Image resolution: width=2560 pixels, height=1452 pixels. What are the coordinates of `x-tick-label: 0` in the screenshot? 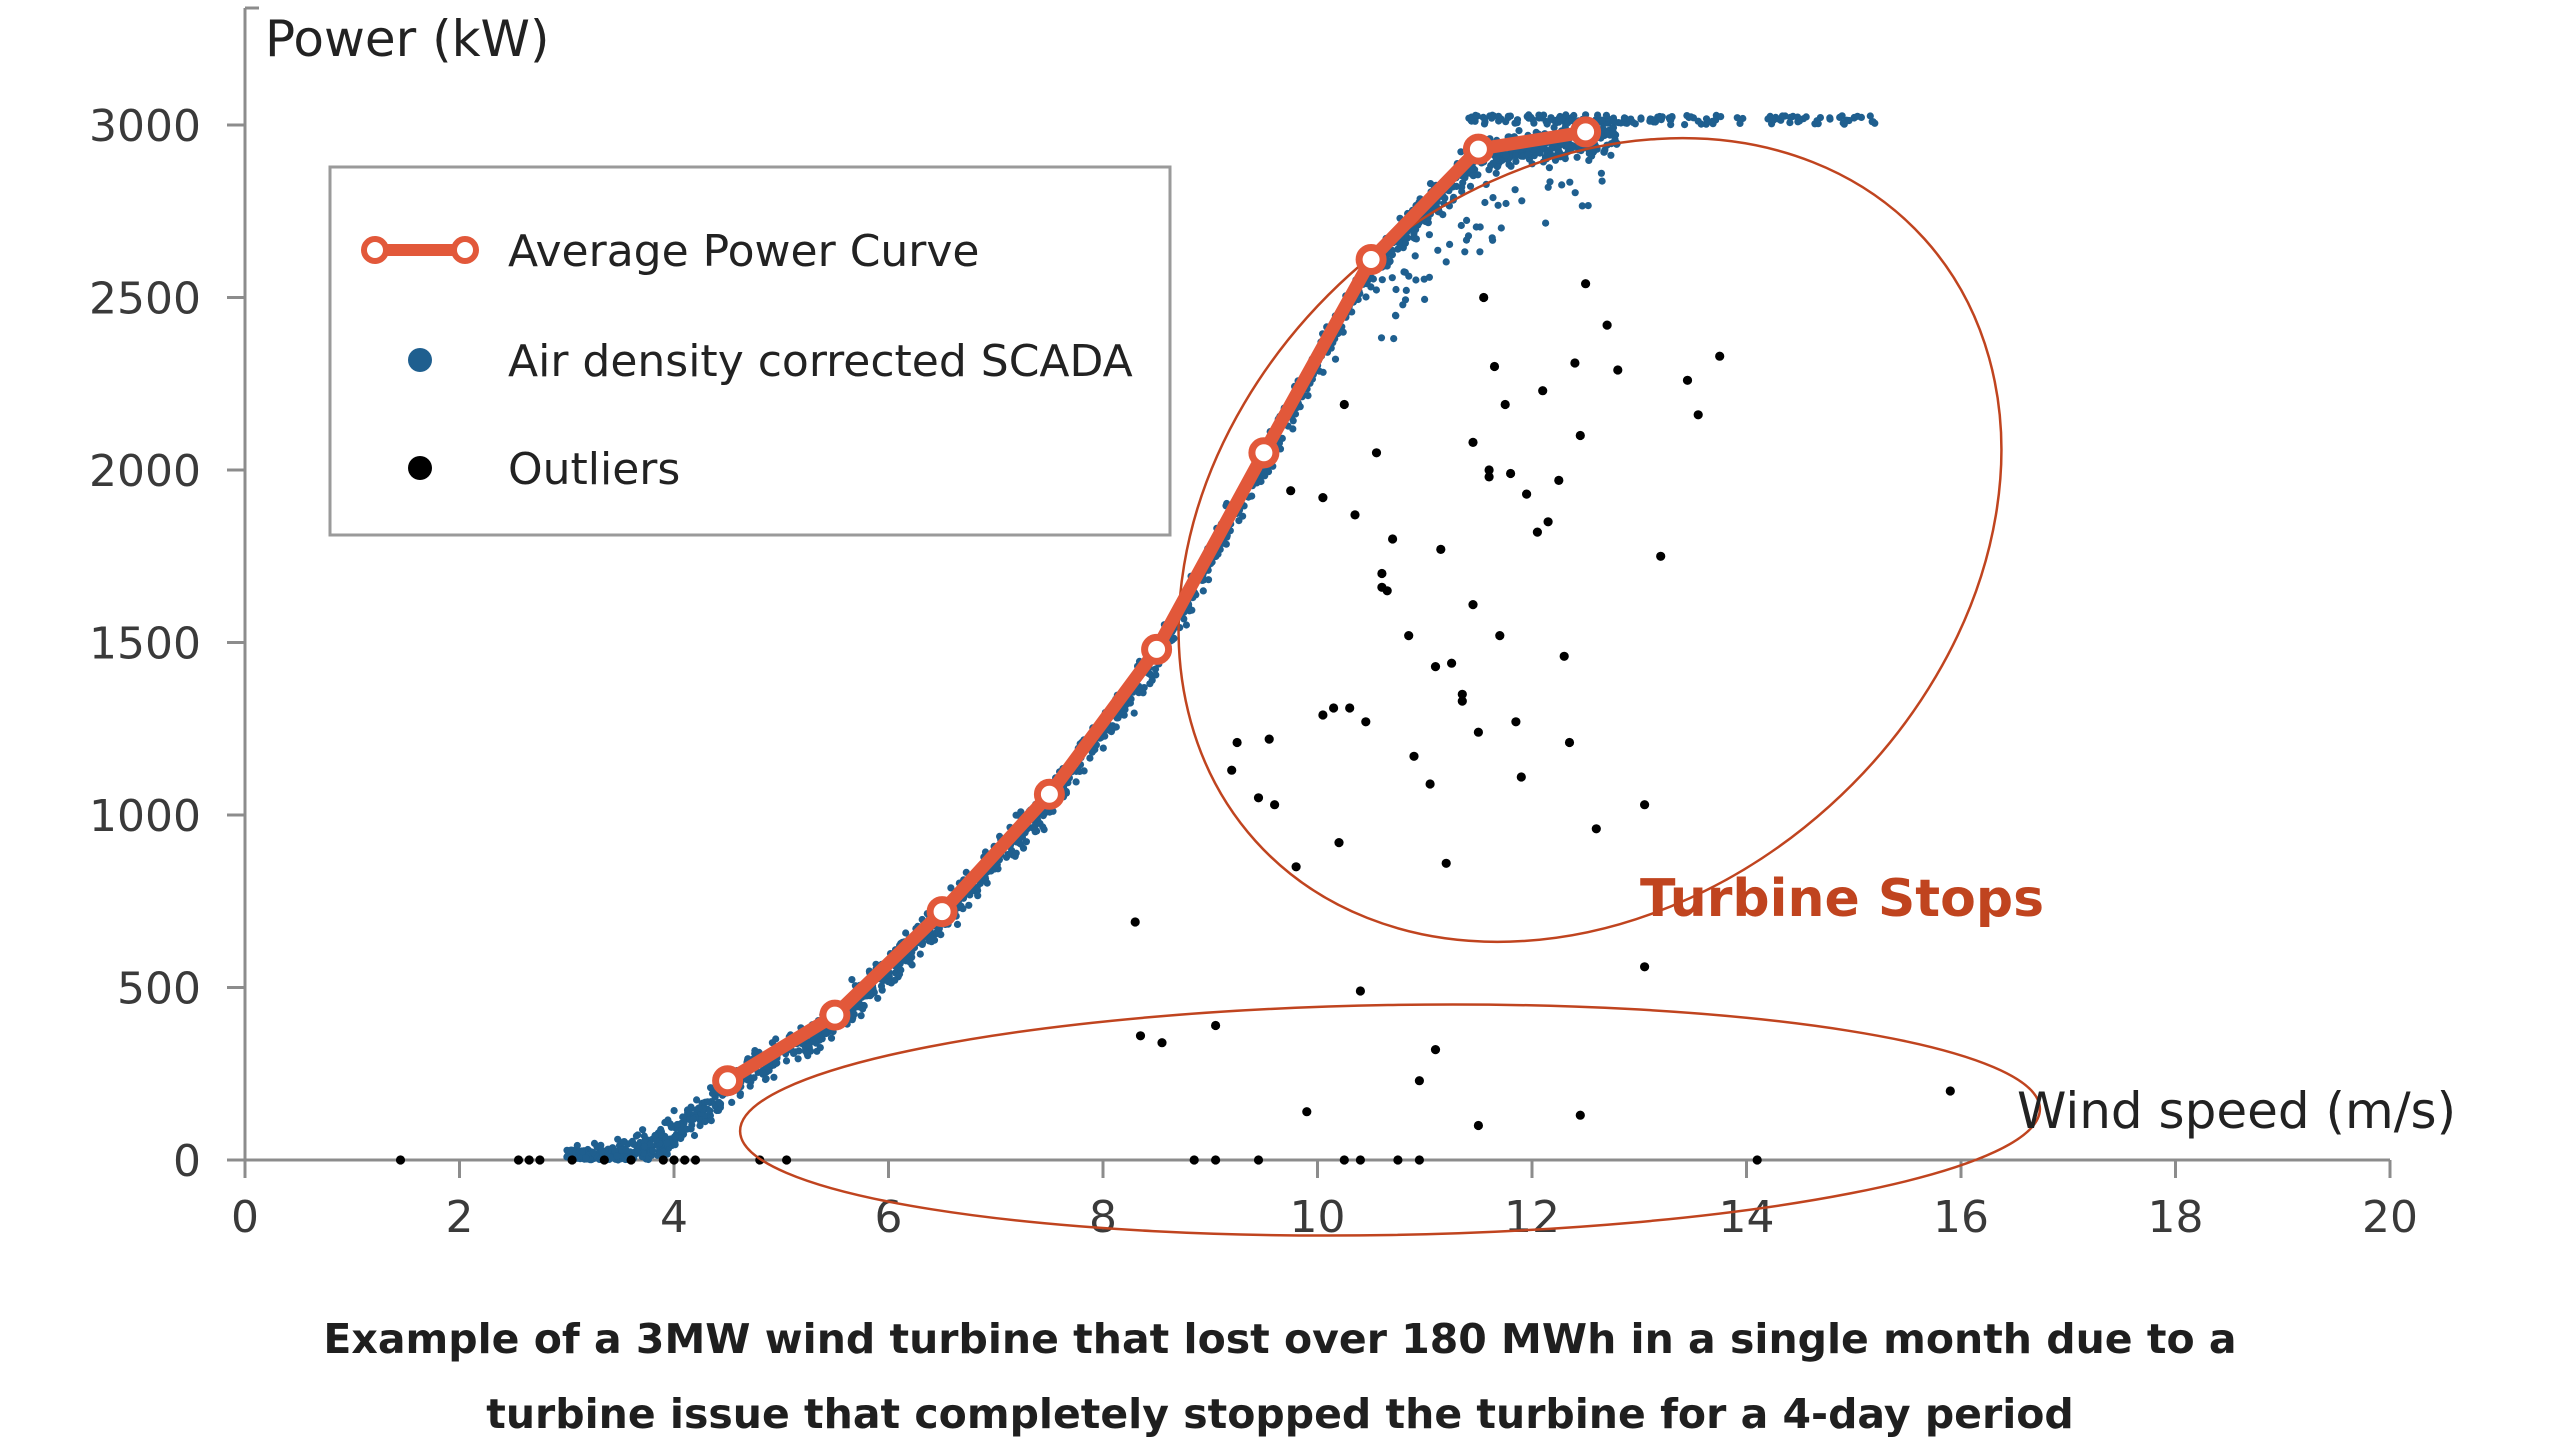 It's located at (245, 1217).